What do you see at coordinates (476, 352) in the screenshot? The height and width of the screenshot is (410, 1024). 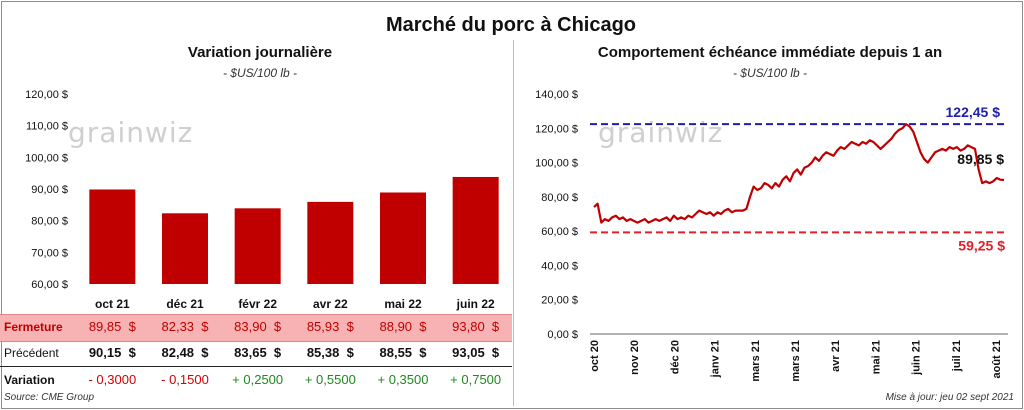 I see `table-cell: 93,05 $` at bounding box center [476, 352].